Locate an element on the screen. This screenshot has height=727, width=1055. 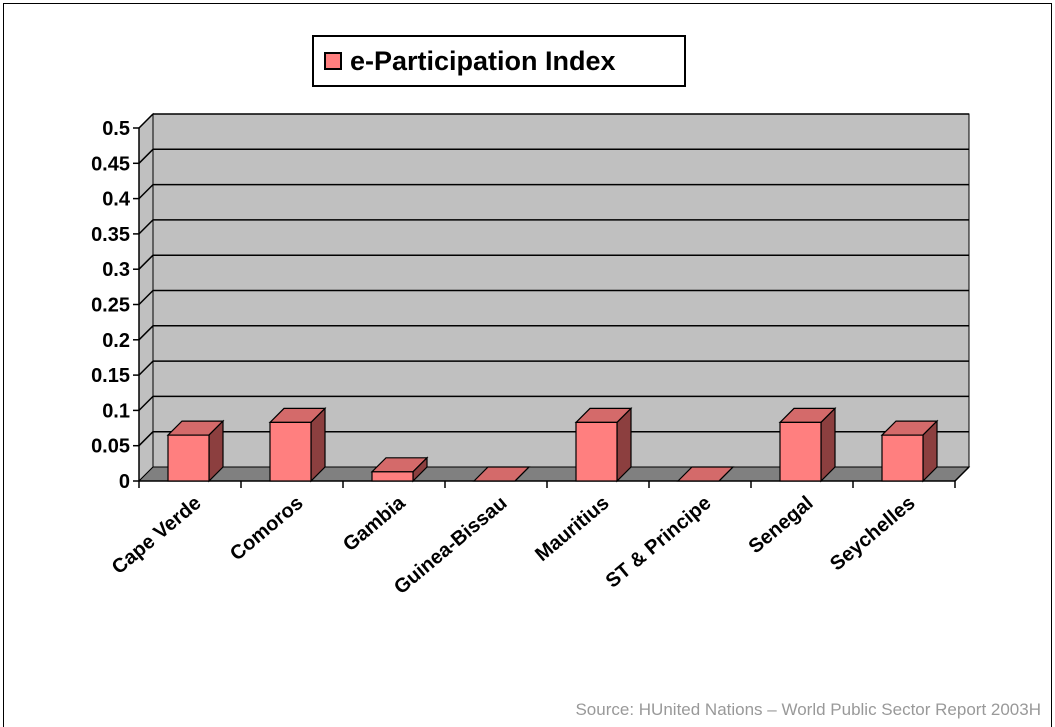
legend: e-Participation Index is located at coordinates (499, 61).